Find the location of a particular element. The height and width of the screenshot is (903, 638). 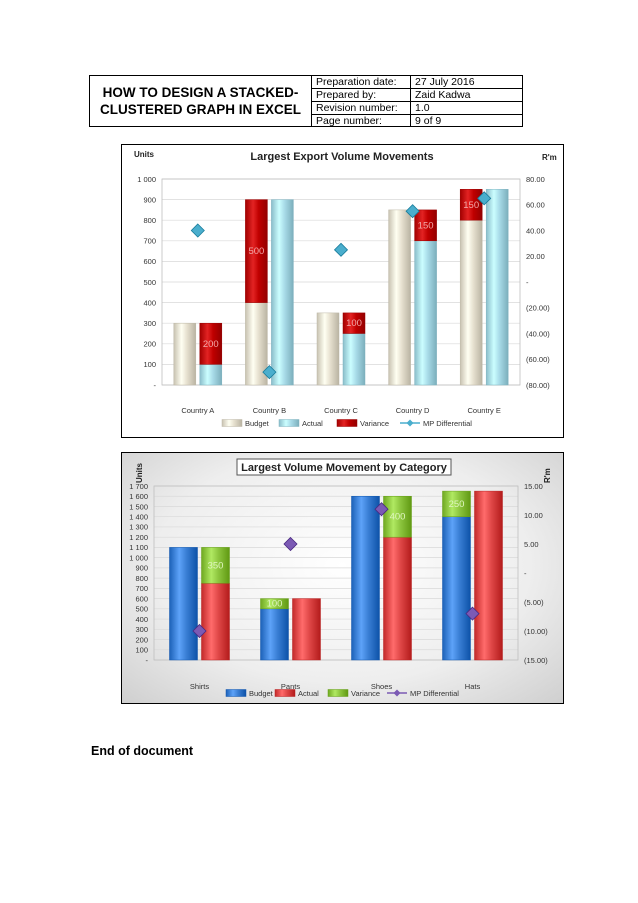

y-tick-label: 200 is located at coordinates (149, 344).